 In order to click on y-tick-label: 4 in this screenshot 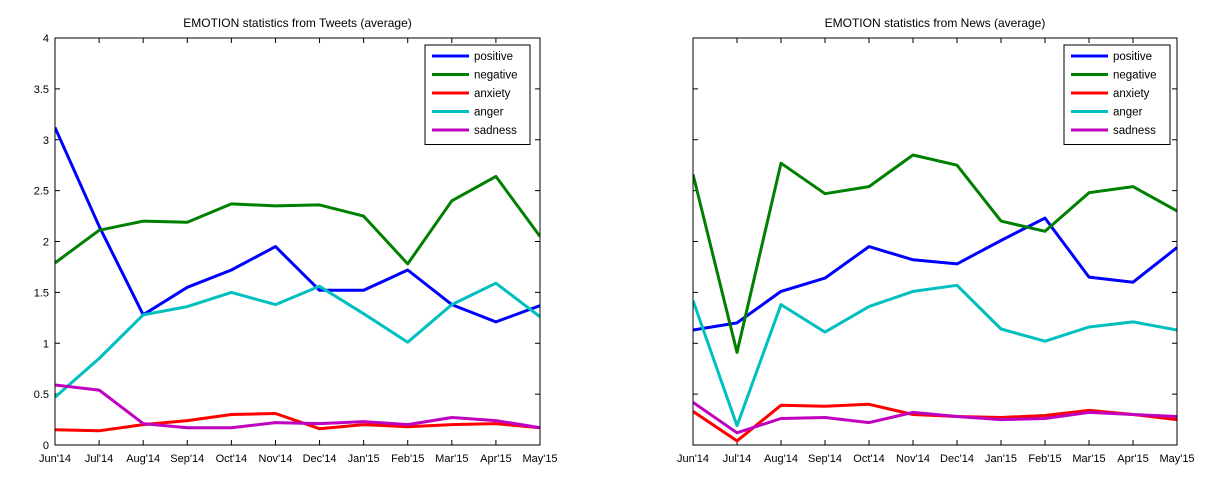, I will do `click(46, 39)`.